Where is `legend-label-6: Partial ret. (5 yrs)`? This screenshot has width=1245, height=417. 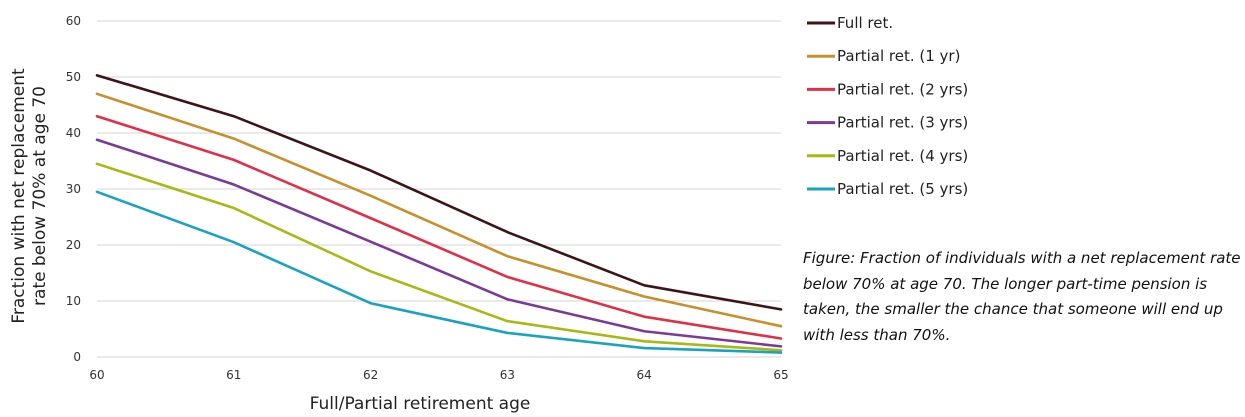 legend-label-6: Partial ret. (5 yrs) is located at coordinates (902, 189).